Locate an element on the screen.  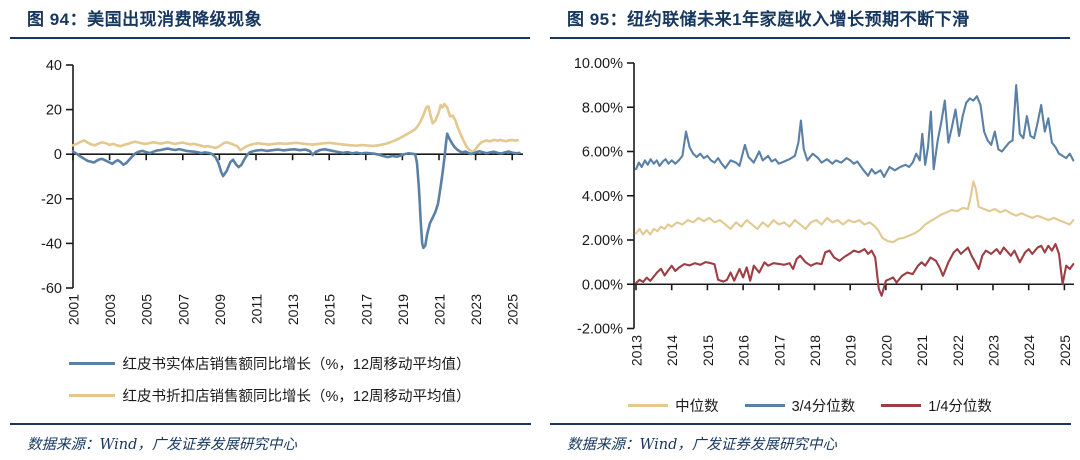
legend-label: 中位数 is located at coordinates (697, 407).